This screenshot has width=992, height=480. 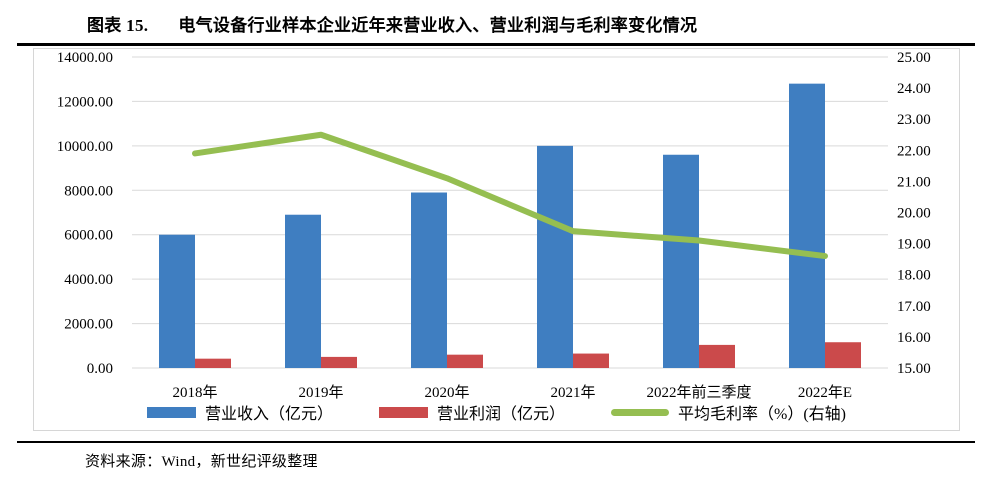 What do you see at coordinates (85, 147) in the screenshot?
I see `left-axis-tick: 10000.00` at bounding box center [85, 147].